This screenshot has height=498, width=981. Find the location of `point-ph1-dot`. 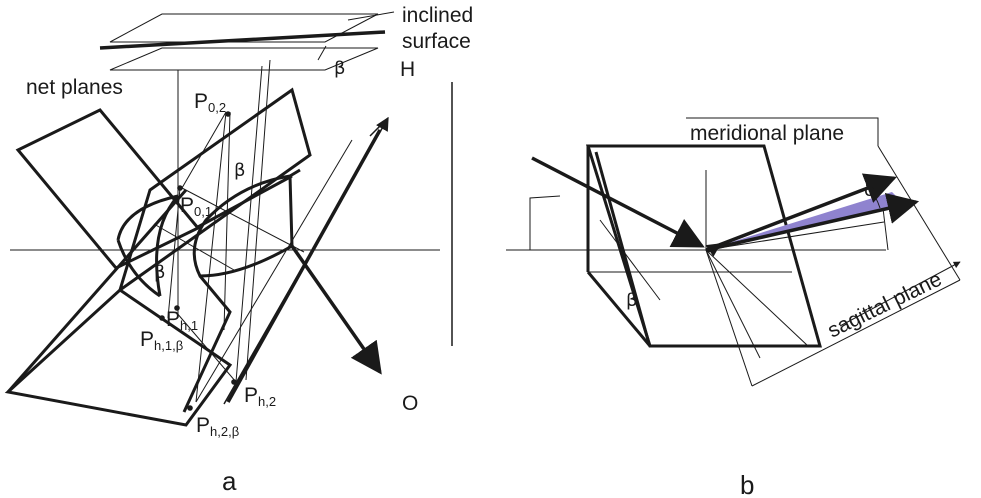

point-ph1-dot is located at coordinates (177, 308).